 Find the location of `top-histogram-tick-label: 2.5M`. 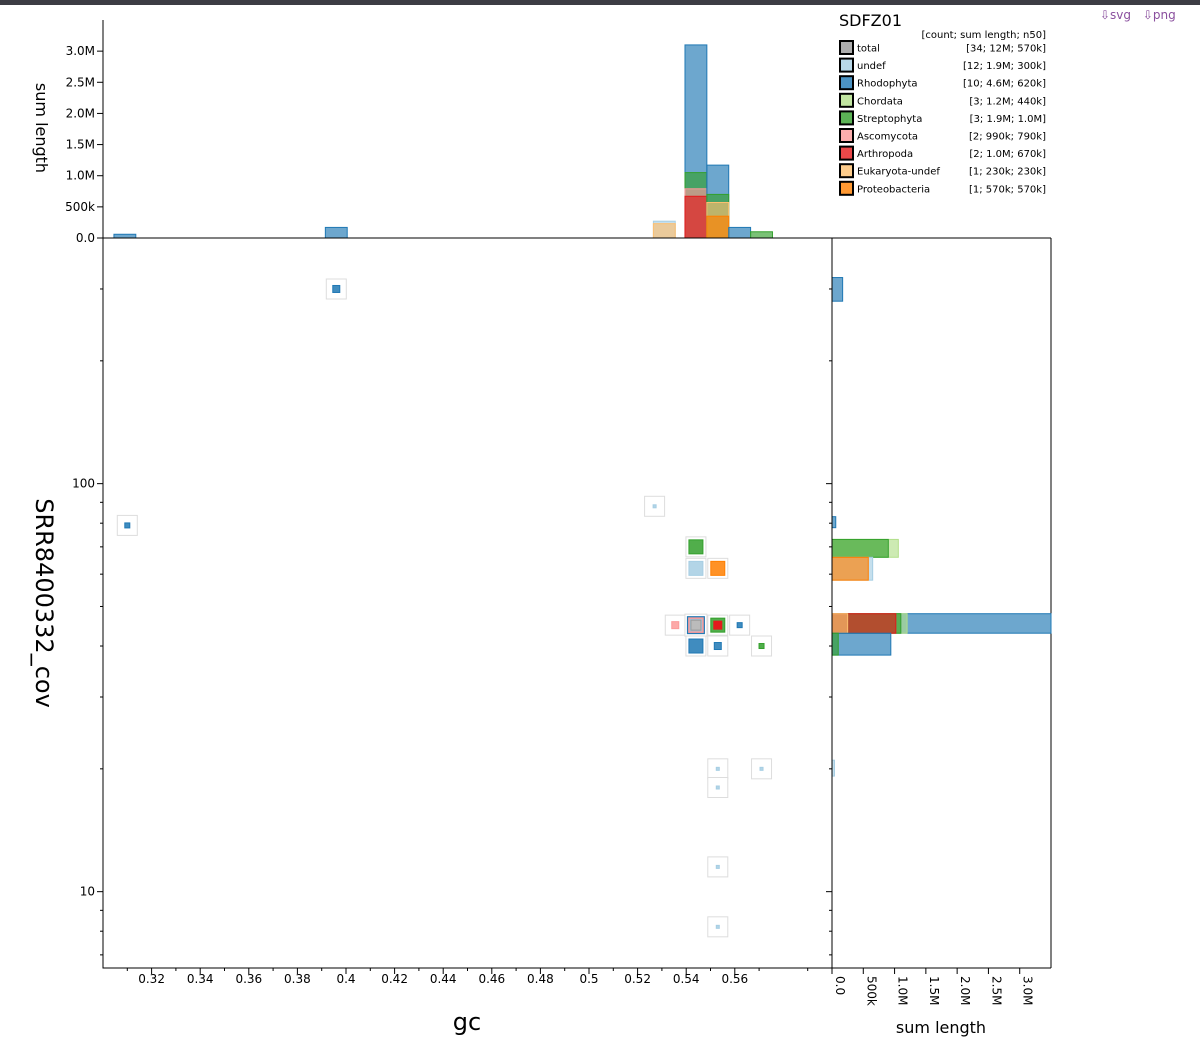

top-histogram-tick-label: 2.5M is located at coordinates (80, 82).